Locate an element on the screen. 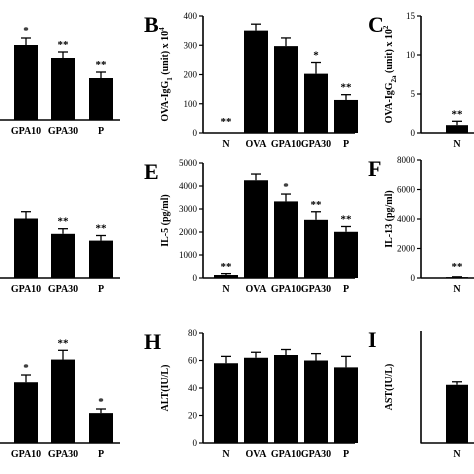  y-tick-label: 60 is located at coordinates (193, 361).